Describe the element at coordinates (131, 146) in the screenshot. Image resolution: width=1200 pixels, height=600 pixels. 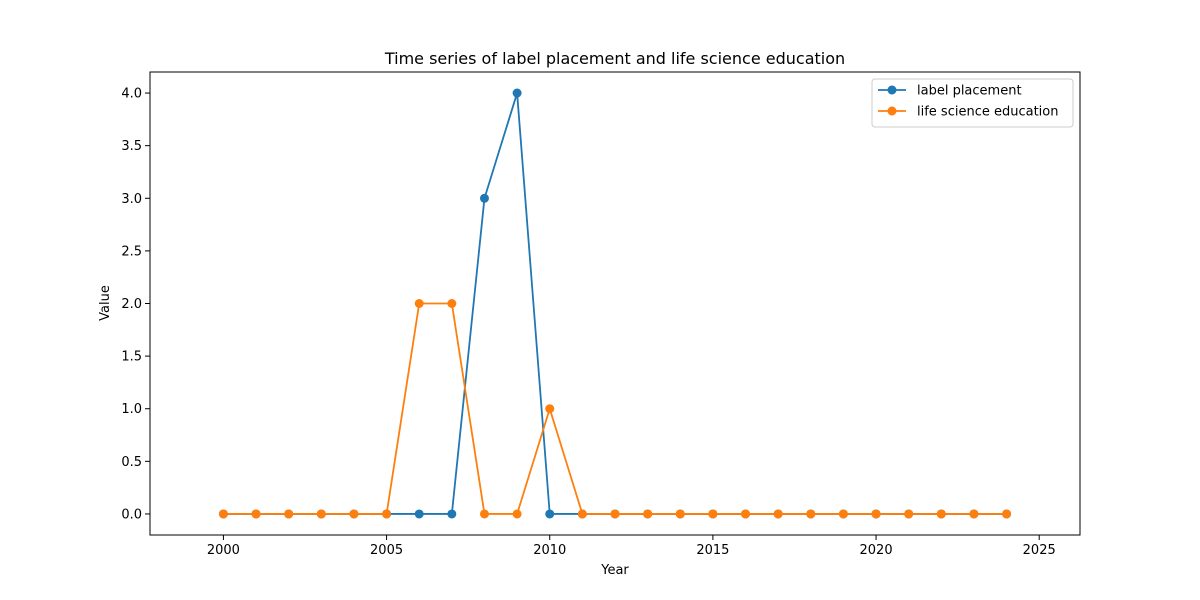
I see `y-tick-label: 3.5` at that location.